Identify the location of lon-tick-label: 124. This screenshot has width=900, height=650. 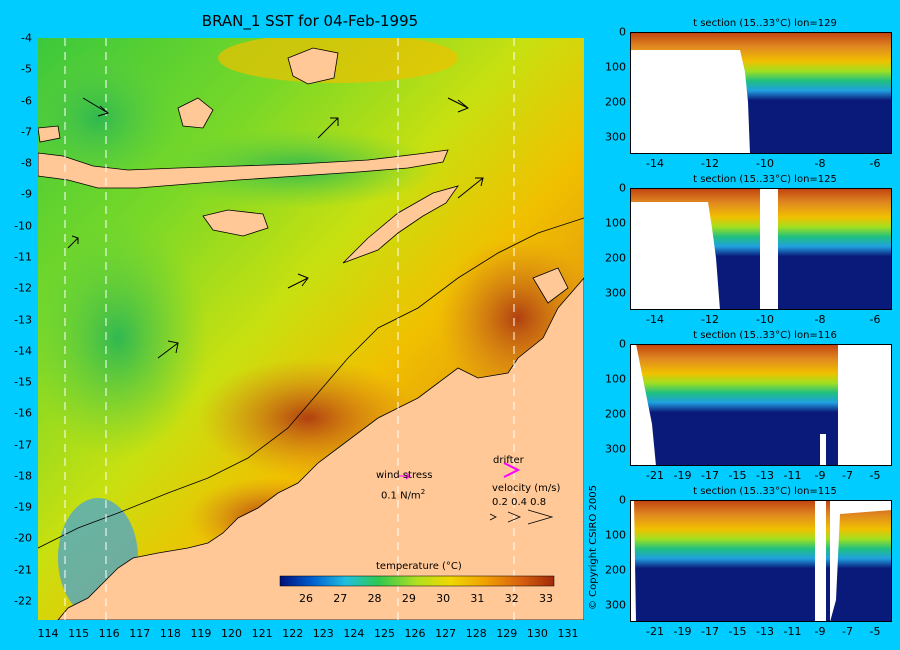
(354, 633).